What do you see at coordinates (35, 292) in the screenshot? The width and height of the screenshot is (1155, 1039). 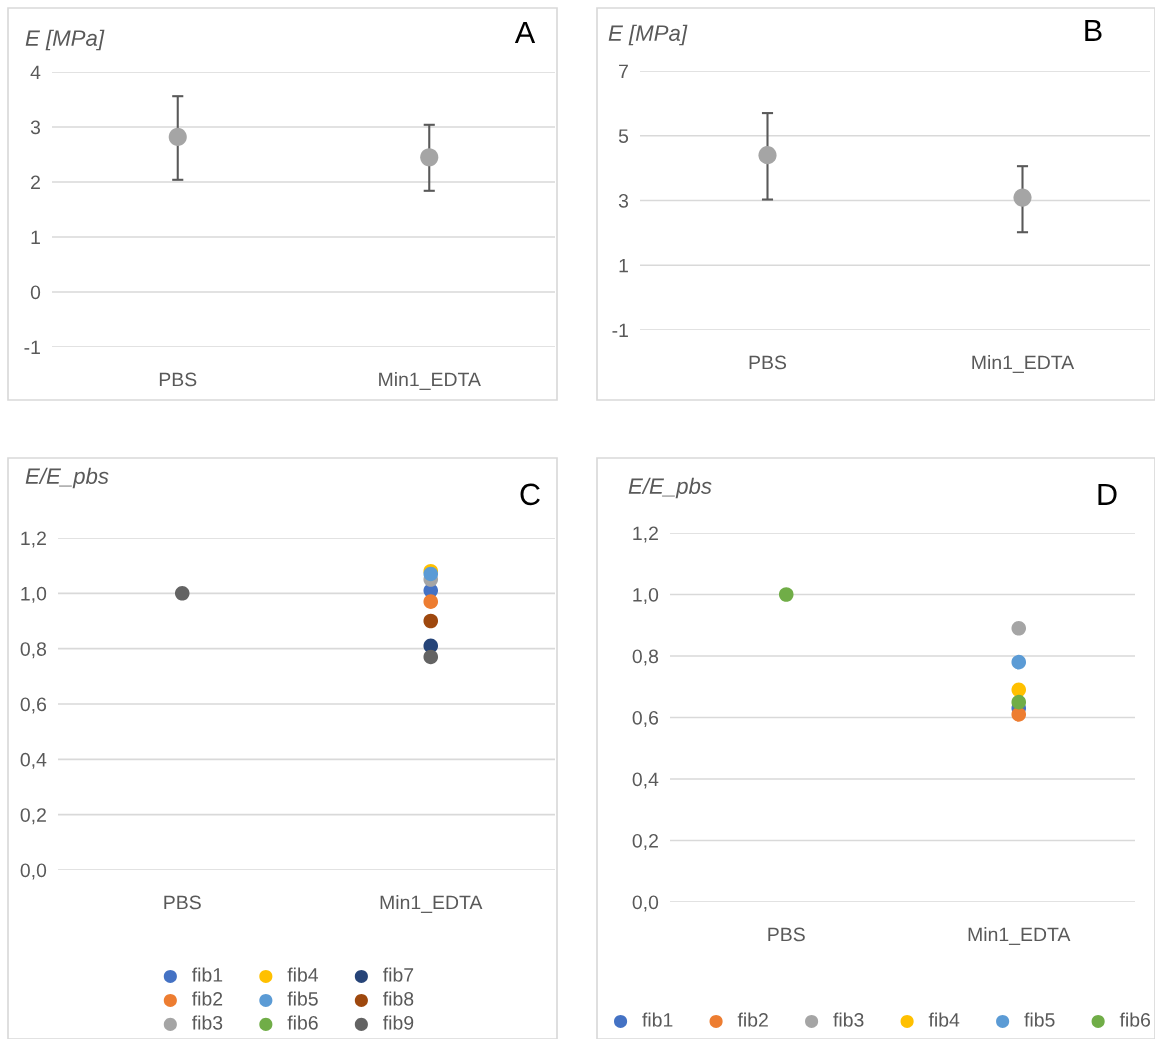 I see `y-tick-label: 0` at bounding box center [35, 292].